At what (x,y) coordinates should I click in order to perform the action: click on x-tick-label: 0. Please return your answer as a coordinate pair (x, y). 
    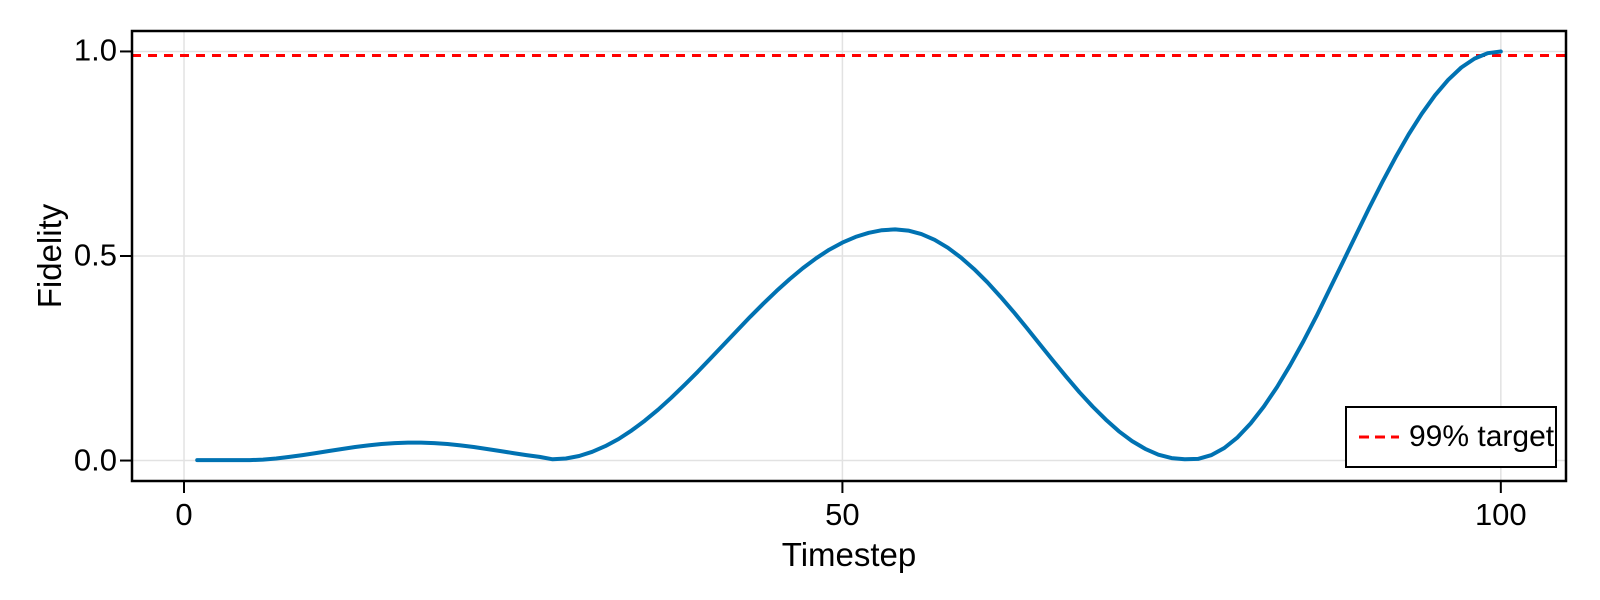
    Looking at the image, I should click on (184, 514).